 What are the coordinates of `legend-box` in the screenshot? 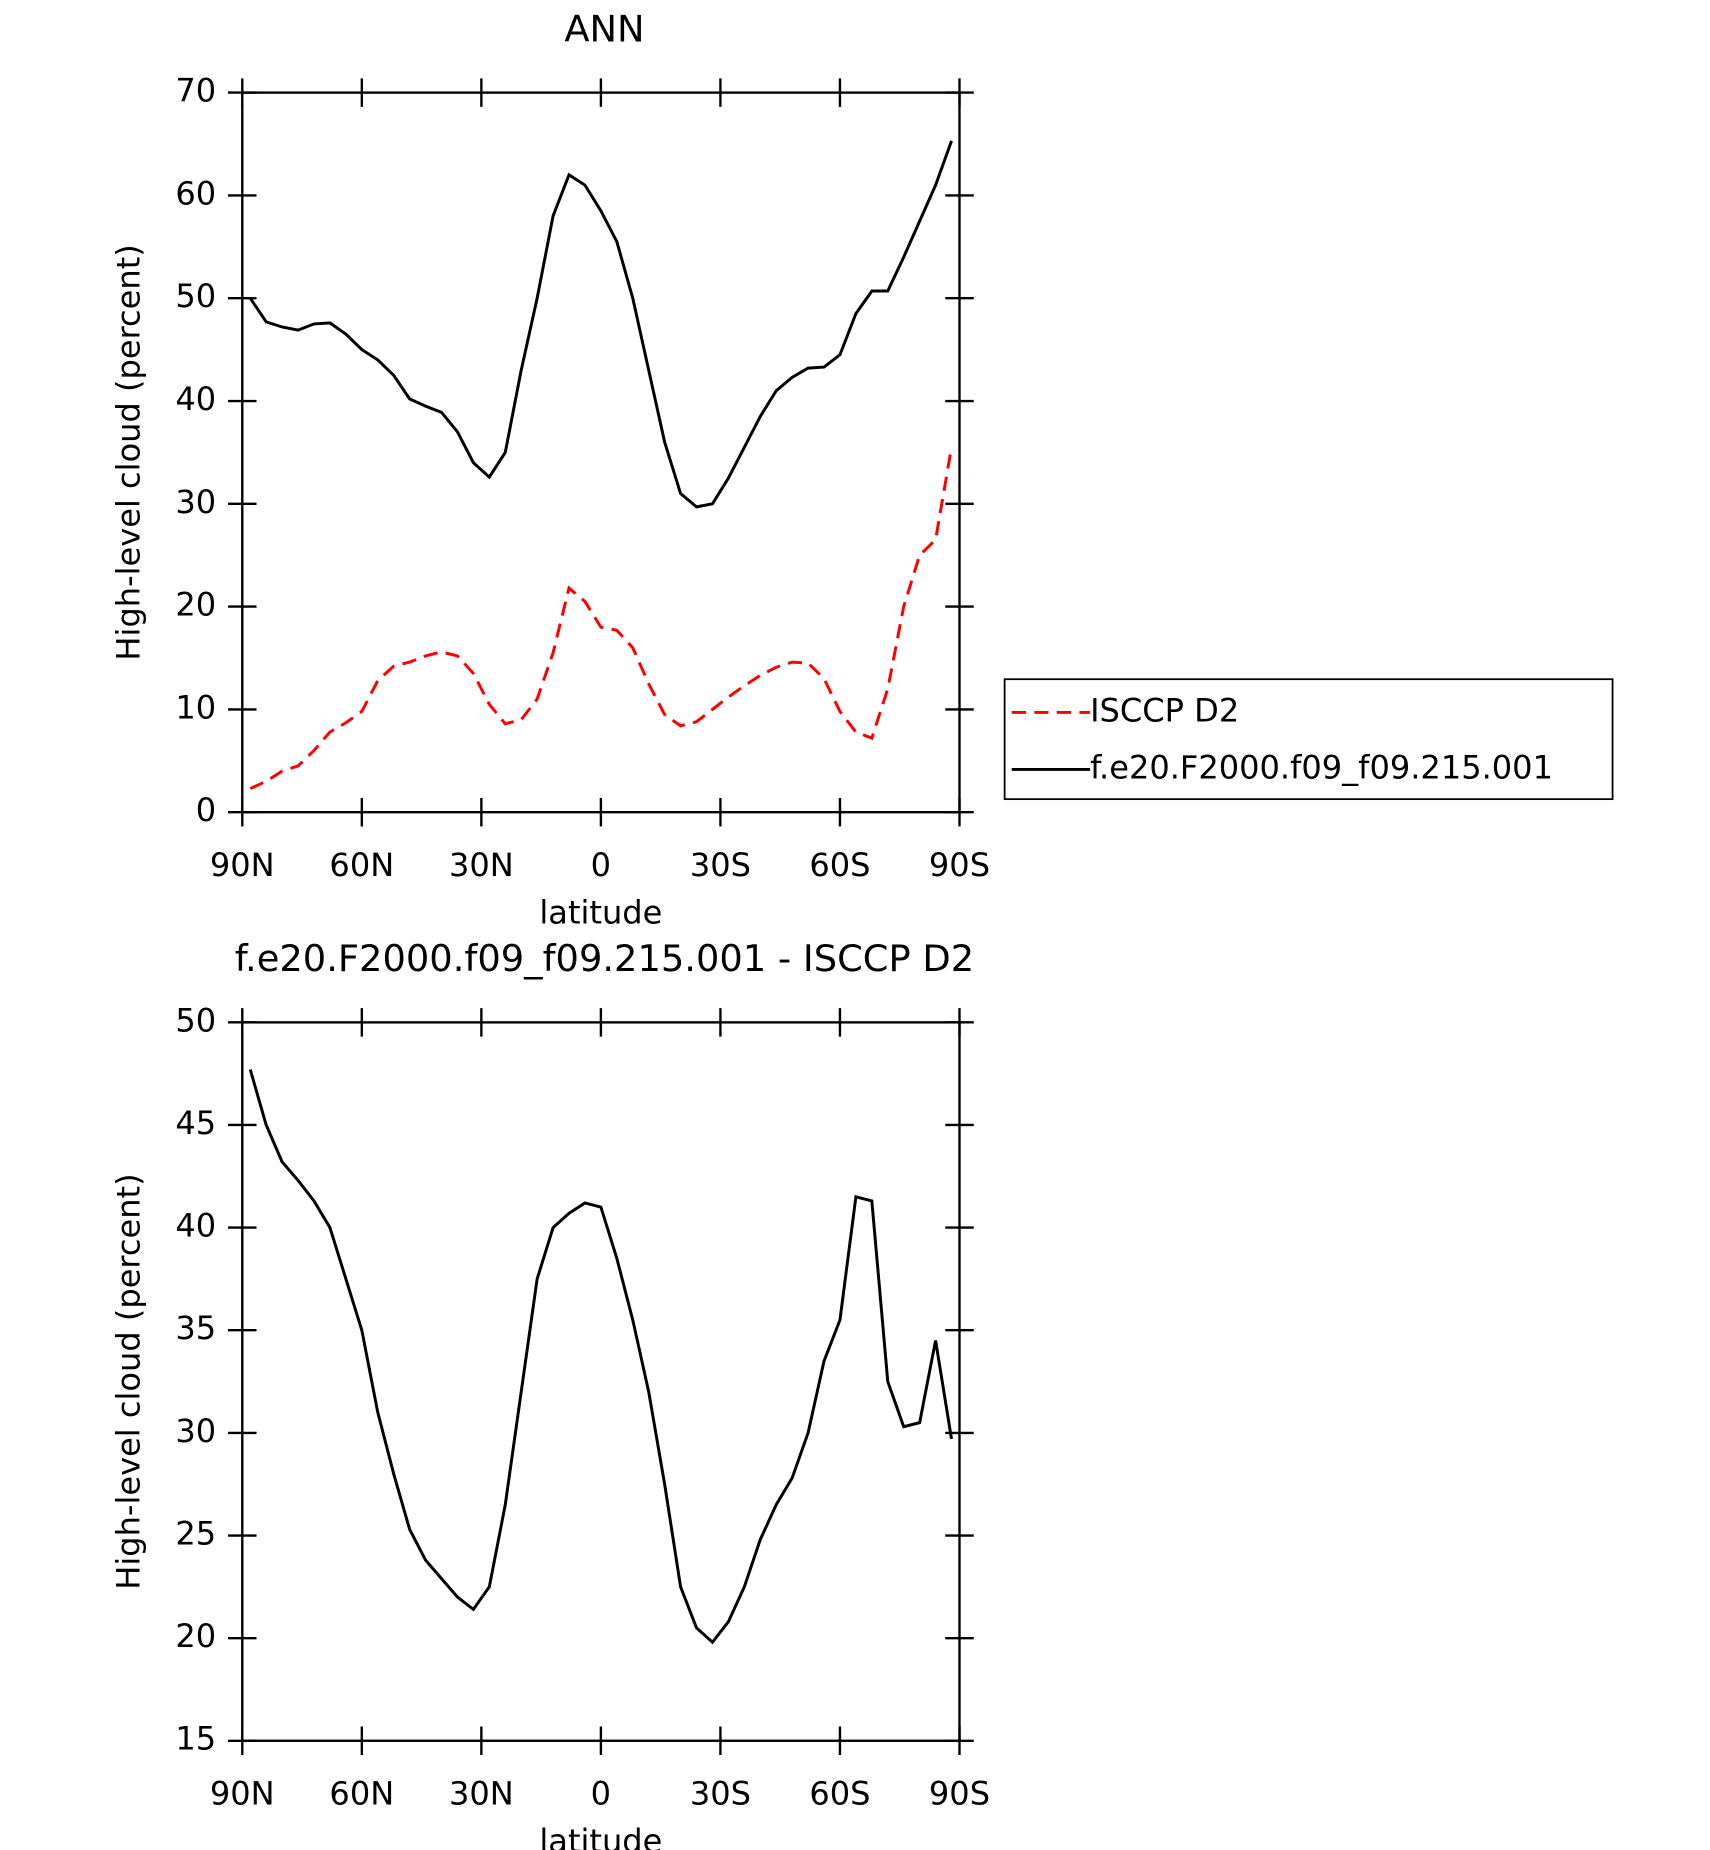 It's located at (1308, 739).